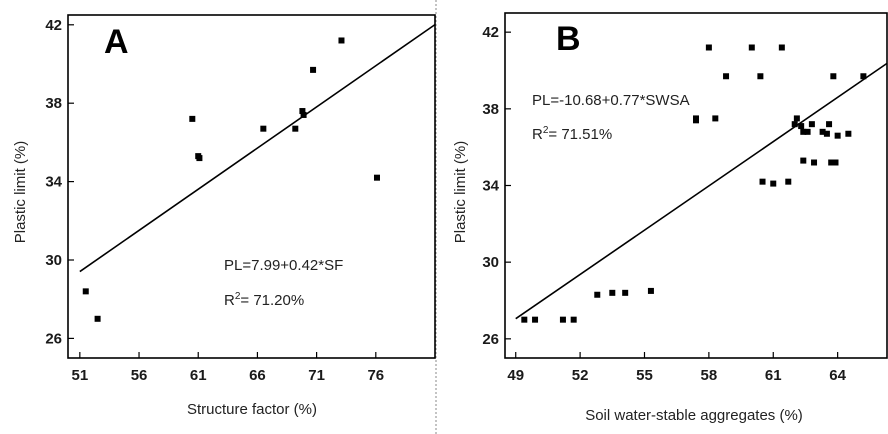 Image resolution: width=888 pixels, height=434 pixels. What do you see at coordinates (257, 375) in the screenshot?
I see `x-tick-label: 66` at bounding box center [257, 375].